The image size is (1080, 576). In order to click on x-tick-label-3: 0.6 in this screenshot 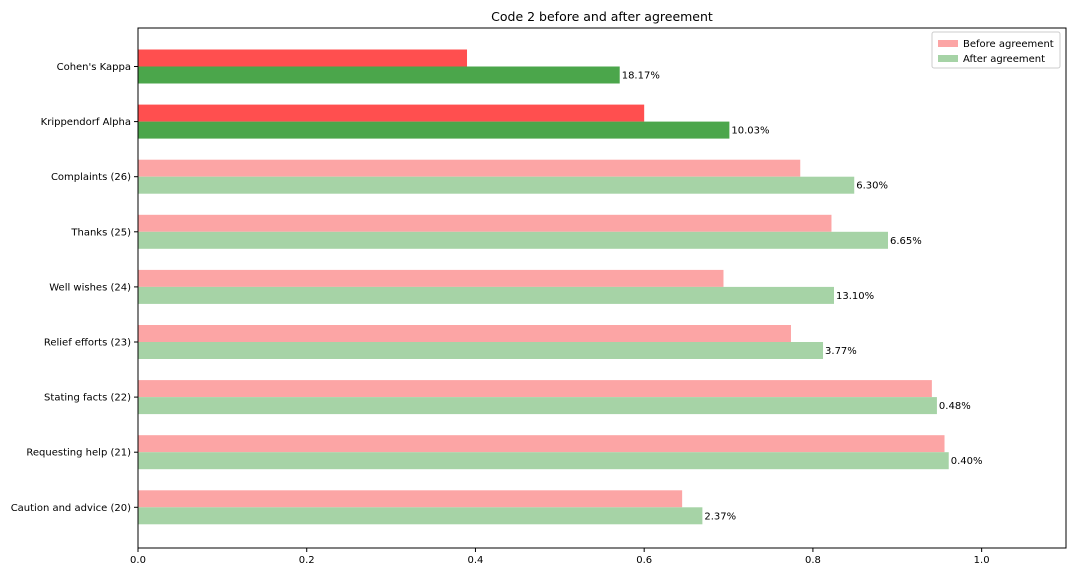, I will do `click(644, 560)`.